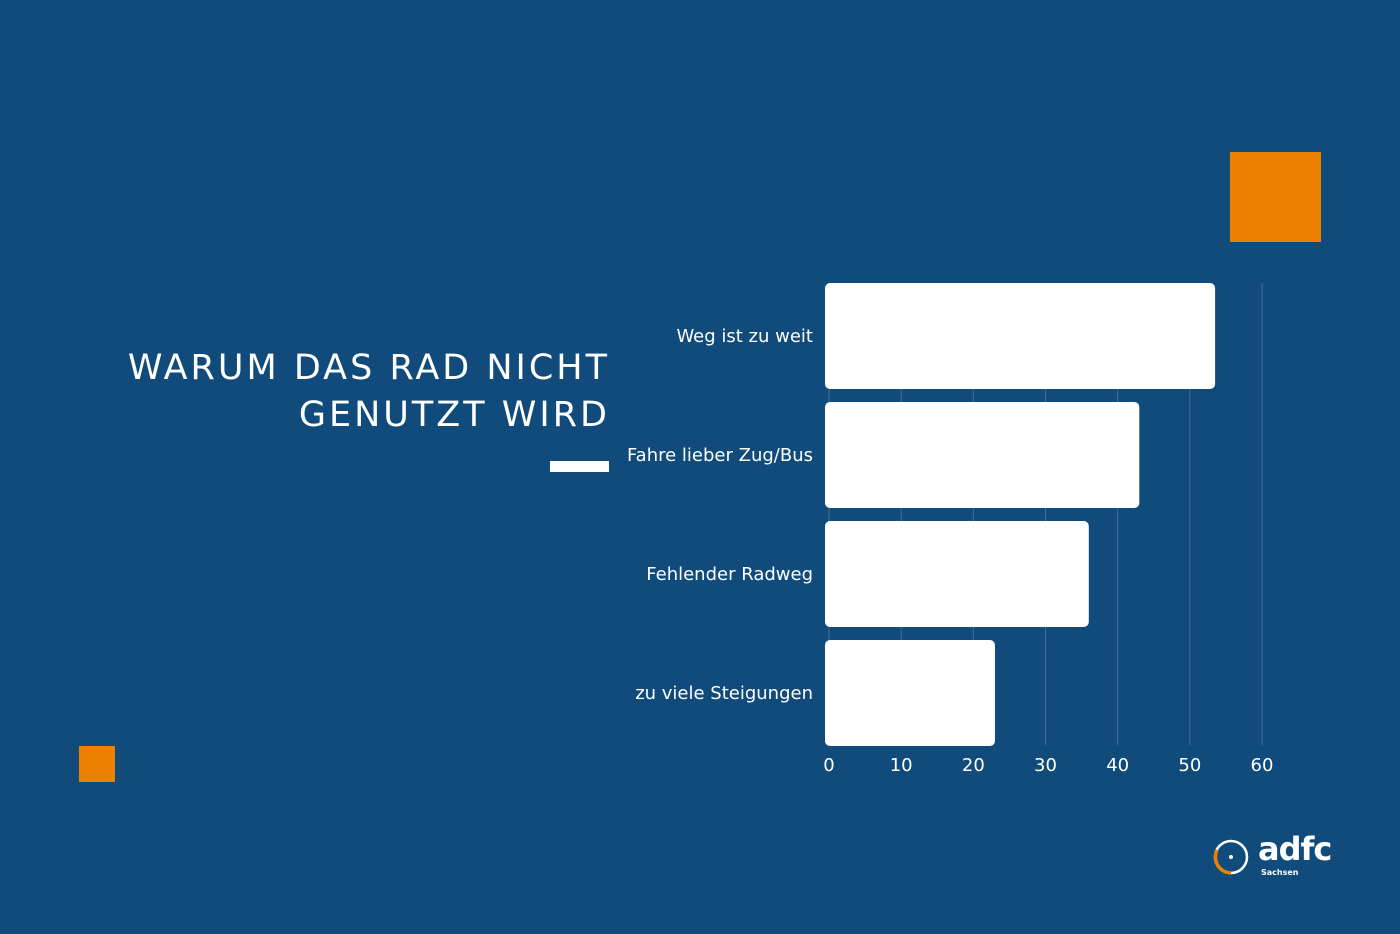 This screenshot has height=934, width=1400. I want to click on decorative-square-large, so click(1275, 197).